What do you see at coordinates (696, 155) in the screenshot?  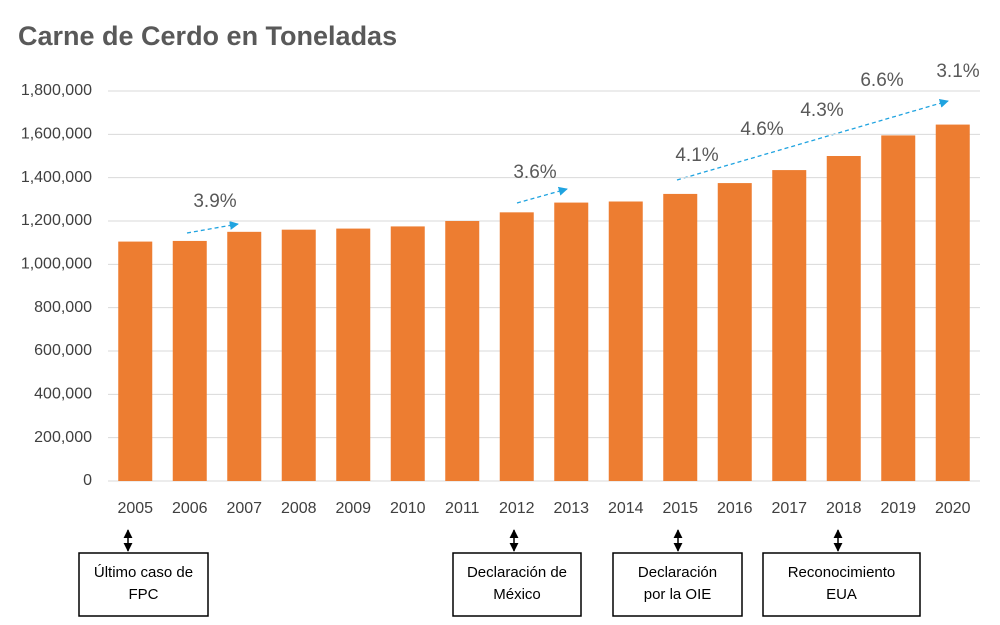 I see `growth-label: 4.1%` at bounding box center [696, 155].